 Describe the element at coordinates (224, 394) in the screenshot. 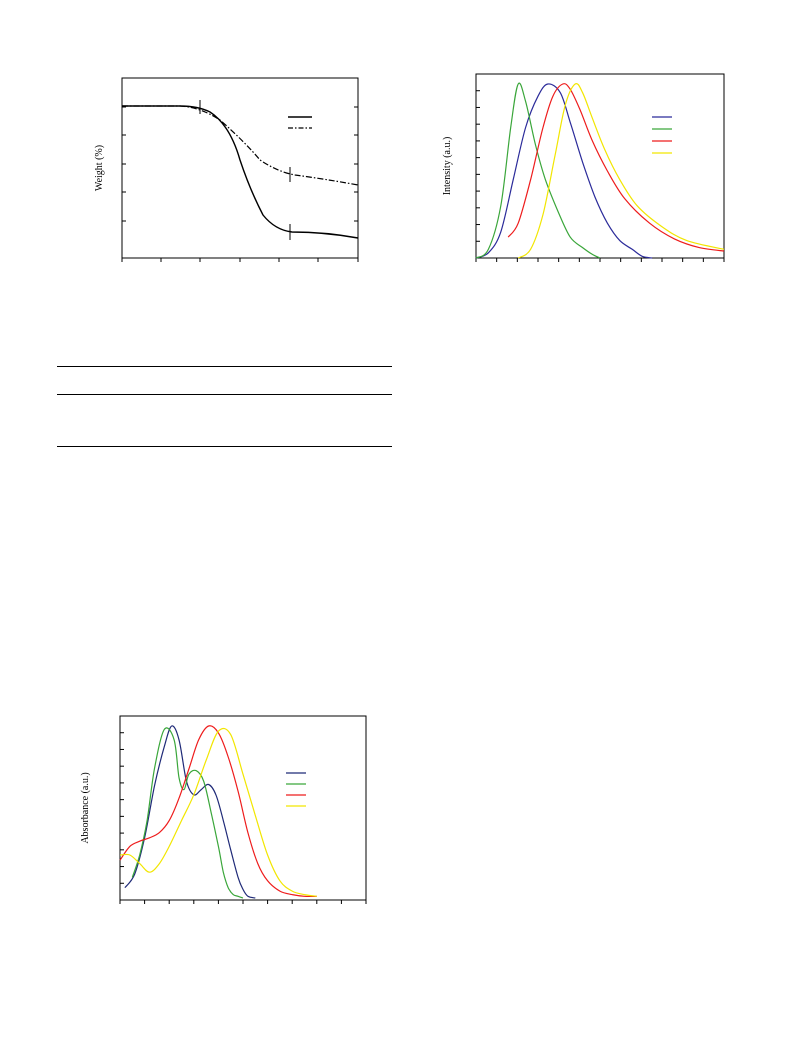

I see `table-header-rule` at that location.